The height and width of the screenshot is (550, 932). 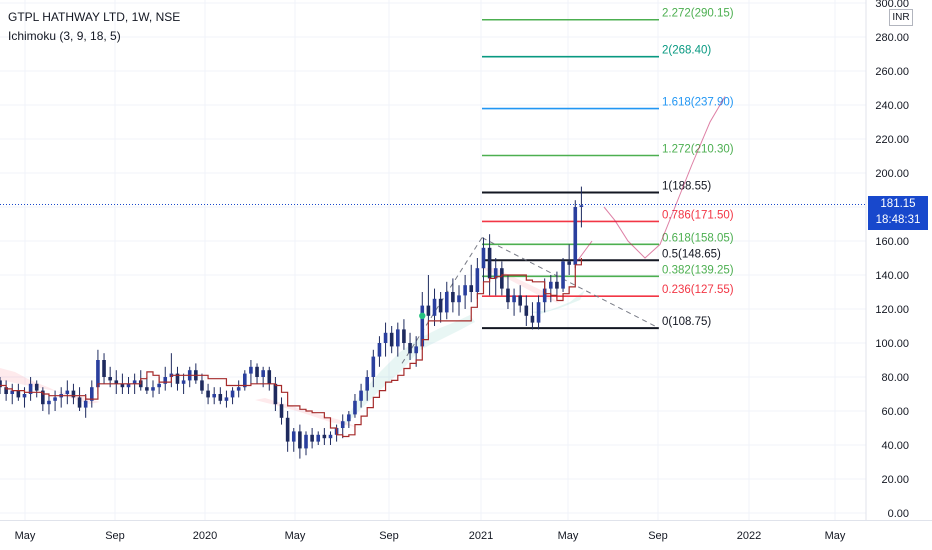 What do you see at coordinates (686, 51) in the screenshot?
I see `fib-level-label: 2(268.40)` at bounding box center [686, 51].